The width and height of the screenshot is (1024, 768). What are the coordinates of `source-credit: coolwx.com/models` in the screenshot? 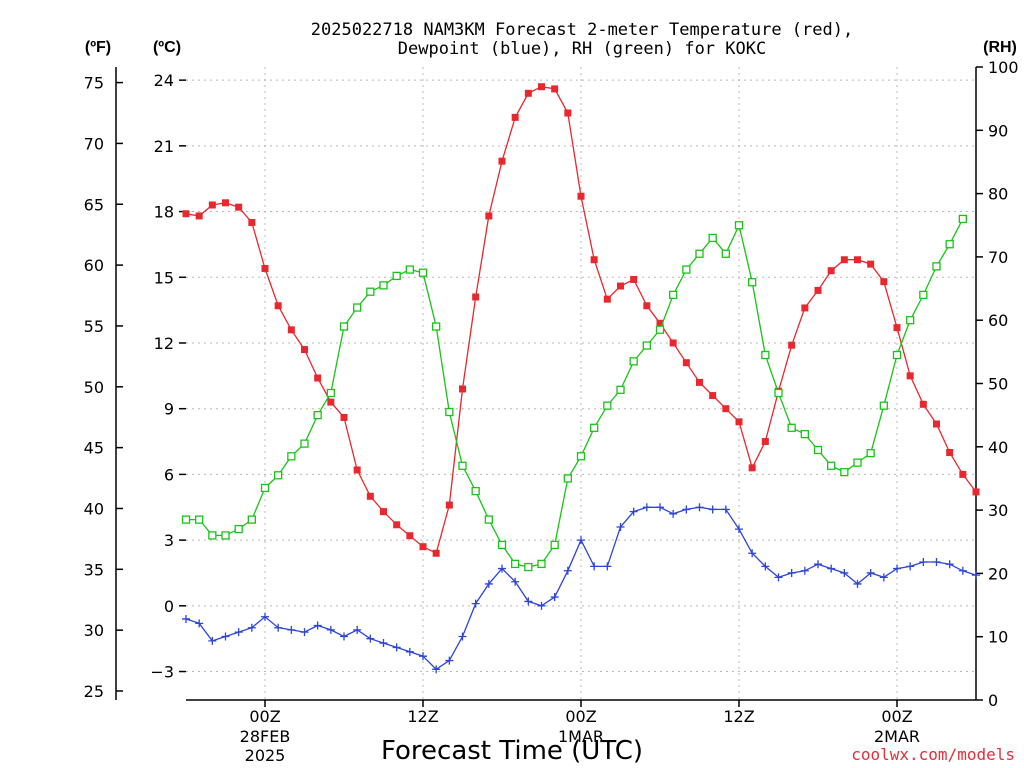 It's located at (933, 754).